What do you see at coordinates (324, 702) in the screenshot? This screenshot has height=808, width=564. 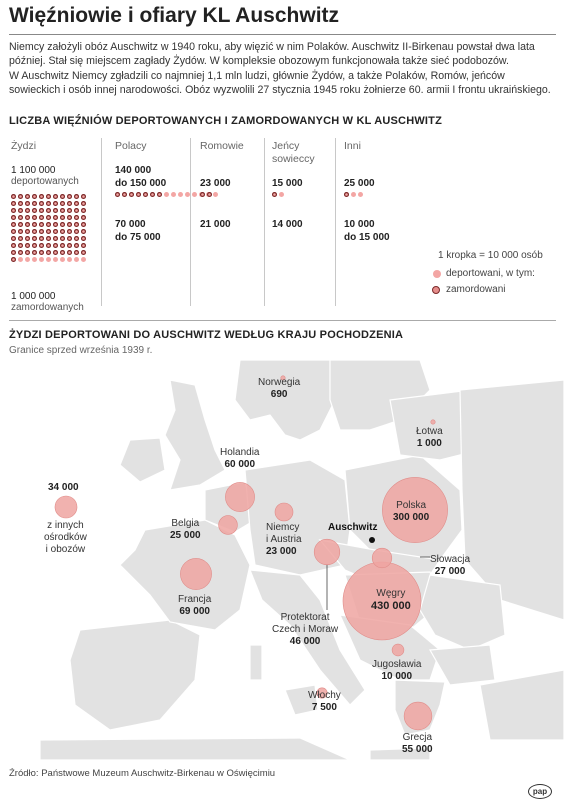 I see `label-wlochy: Włochy 7 500` at bounding box center [324, 702].